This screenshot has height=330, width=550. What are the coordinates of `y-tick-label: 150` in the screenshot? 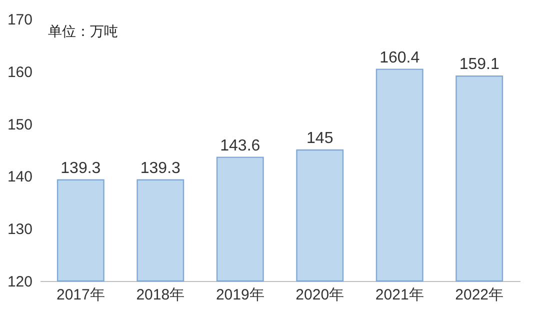 It's located at (19, 125).